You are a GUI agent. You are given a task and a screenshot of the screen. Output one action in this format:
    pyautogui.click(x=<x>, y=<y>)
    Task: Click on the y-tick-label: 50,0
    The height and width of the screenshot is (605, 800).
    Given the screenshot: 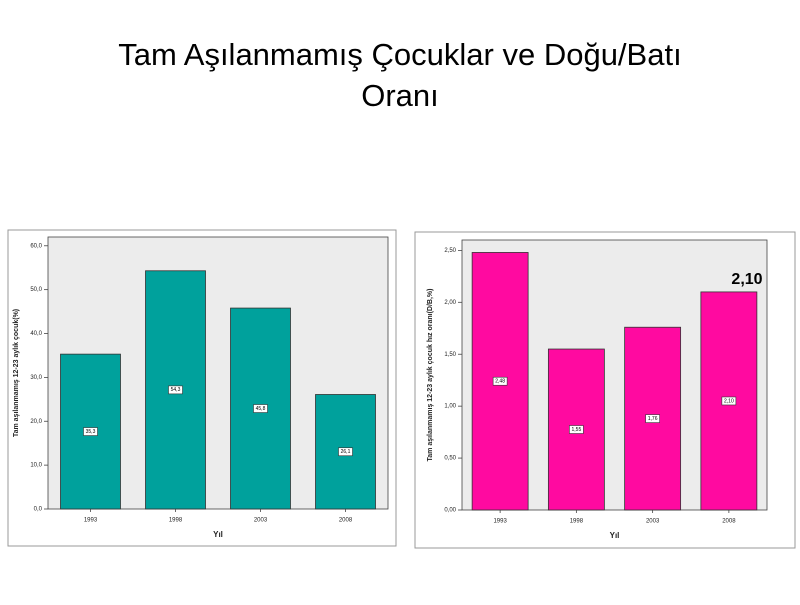 What is the action you would take?
    pyautogui.click(x=36, y=290)
    